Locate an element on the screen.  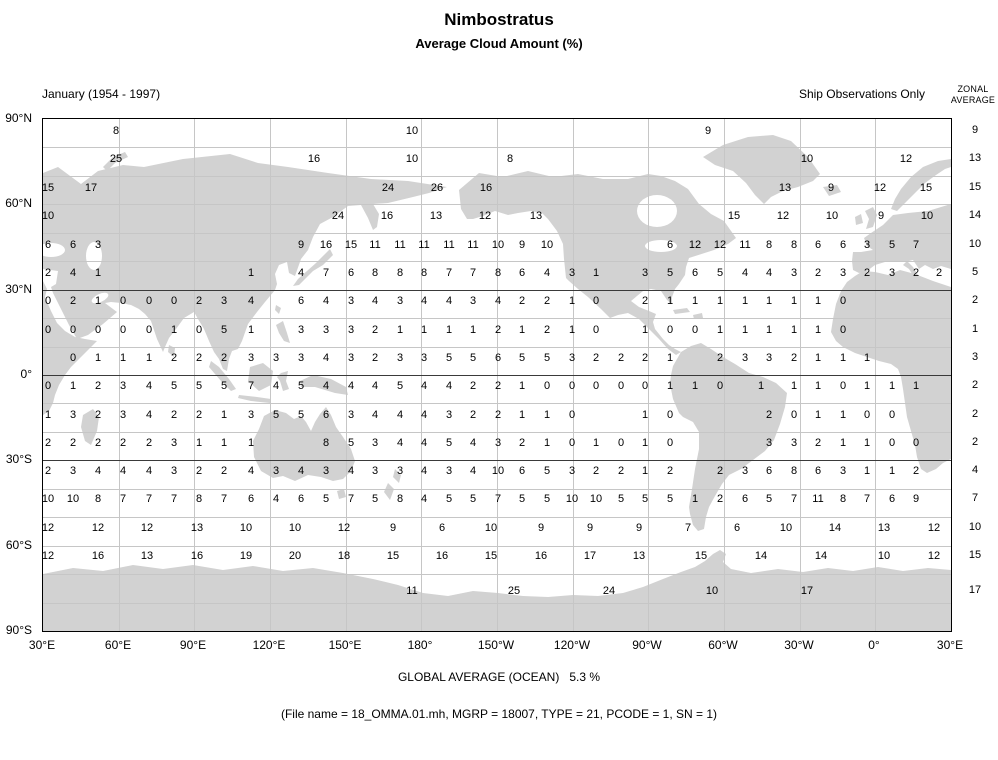
landmass-great-britain is located at coordinates (871, 218).